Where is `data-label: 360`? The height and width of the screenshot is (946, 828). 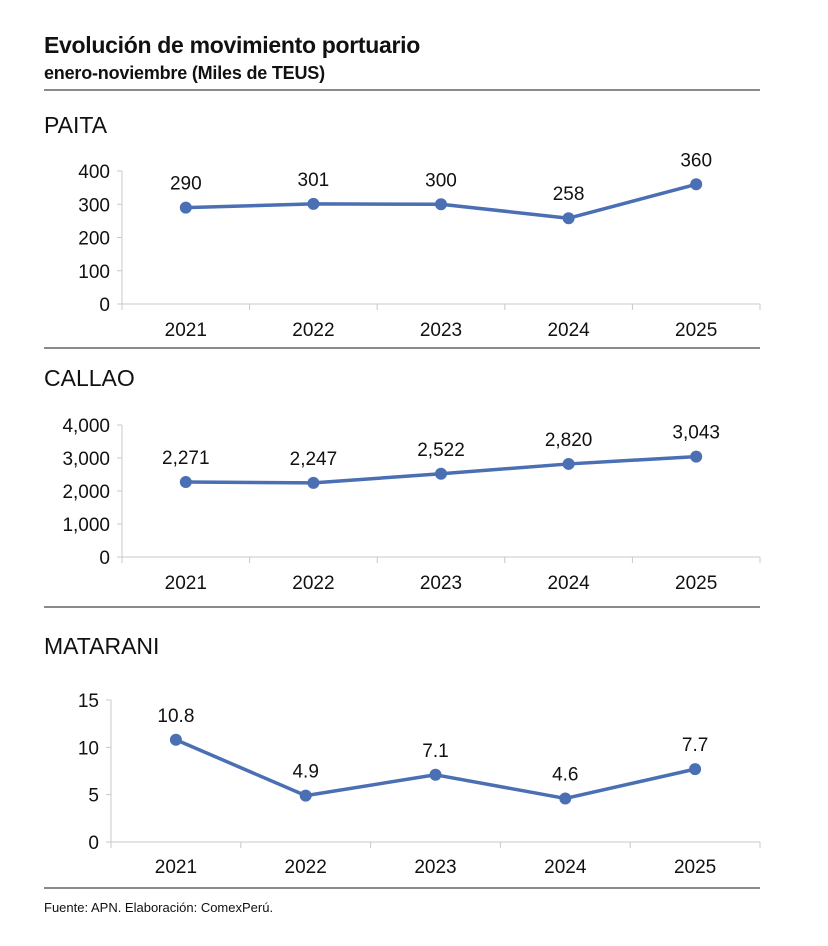
data-label: 360 is located at coordinates (696, 160).